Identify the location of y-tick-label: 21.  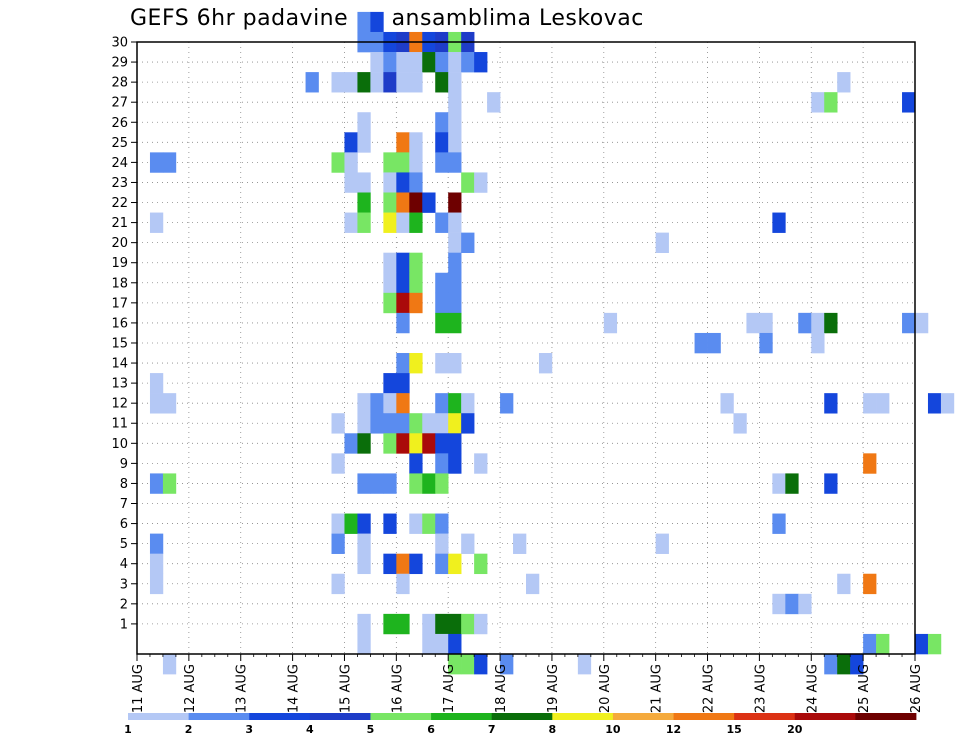
(119, 223).